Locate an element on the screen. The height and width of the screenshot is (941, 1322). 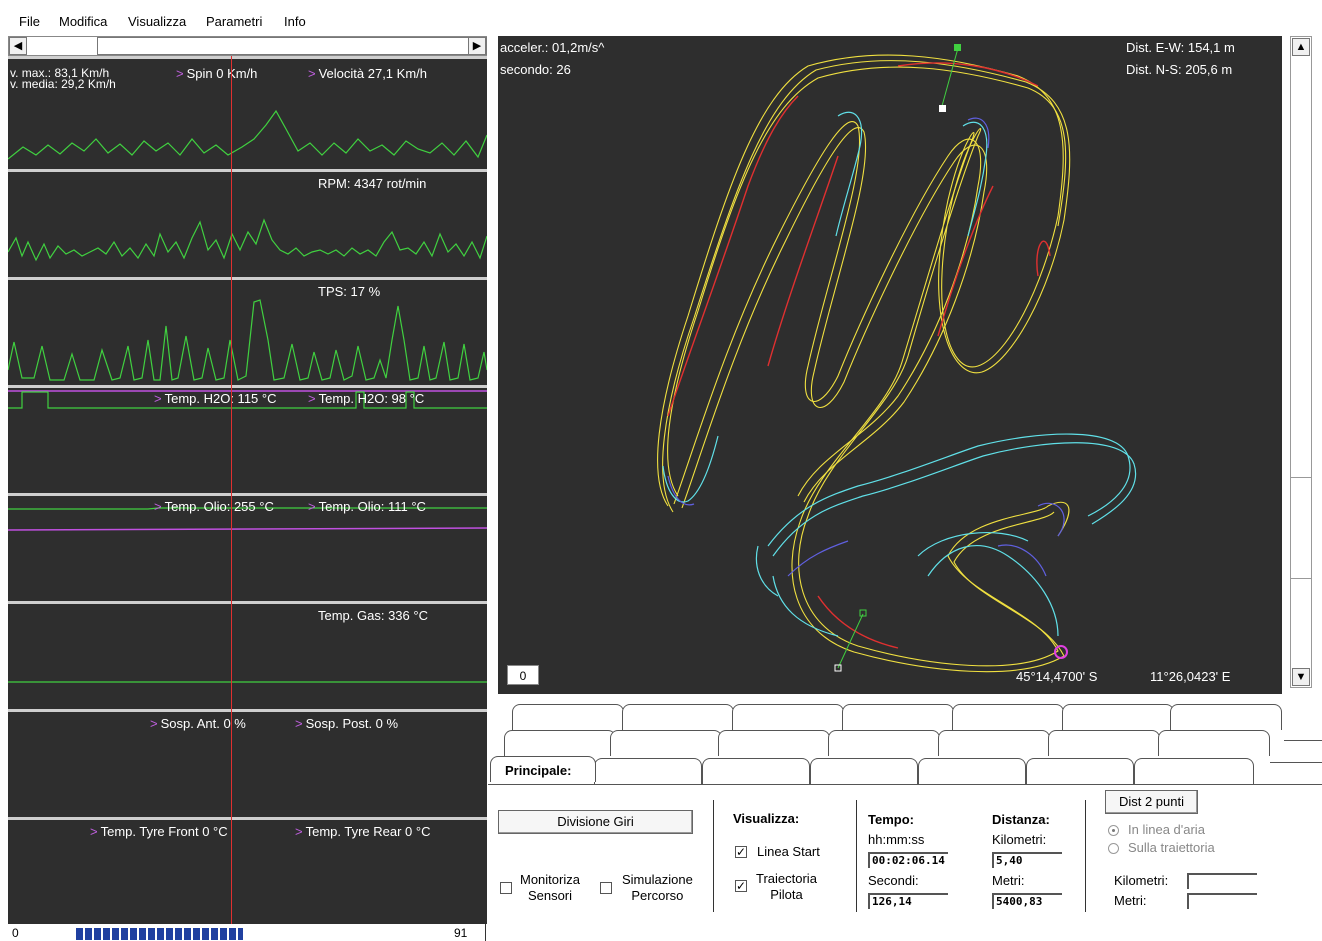
vmax-label: v. max.: 83,1 Km/h is located at coordinates (60, 73).